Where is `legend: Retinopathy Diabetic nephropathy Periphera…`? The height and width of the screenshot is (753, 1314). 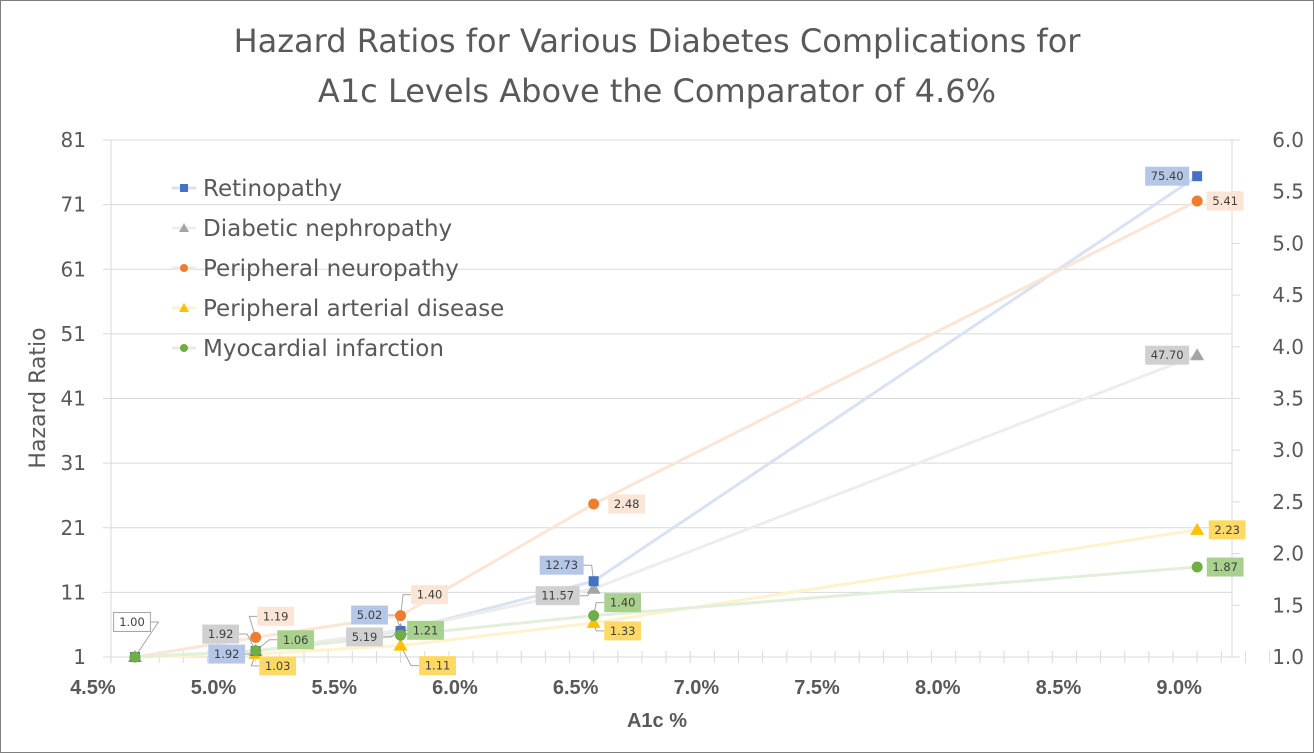 legend: Retinopathy Diabetic nephropathy Periphera… is located at coordinates (338, 269).